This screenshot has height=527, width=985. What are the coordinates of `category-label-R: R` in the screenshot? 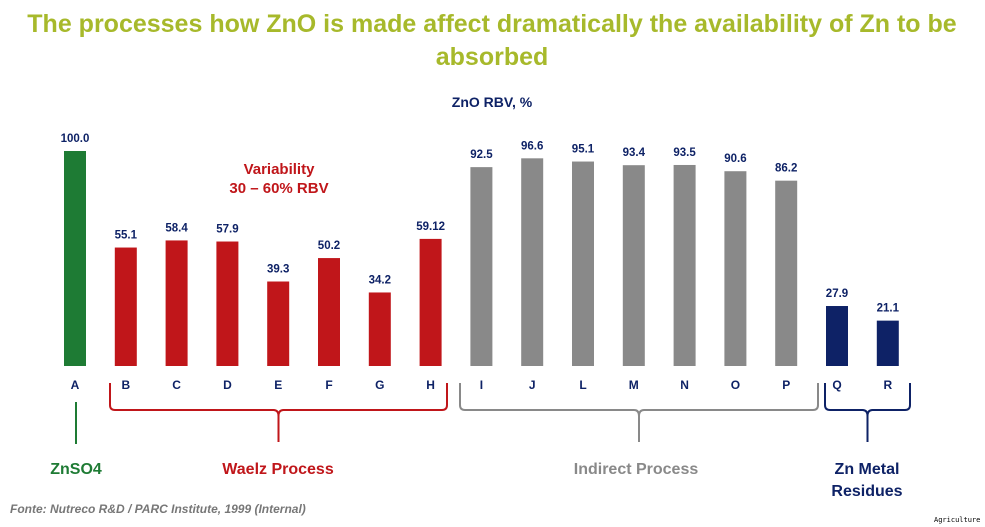 It's located at (887, 385).